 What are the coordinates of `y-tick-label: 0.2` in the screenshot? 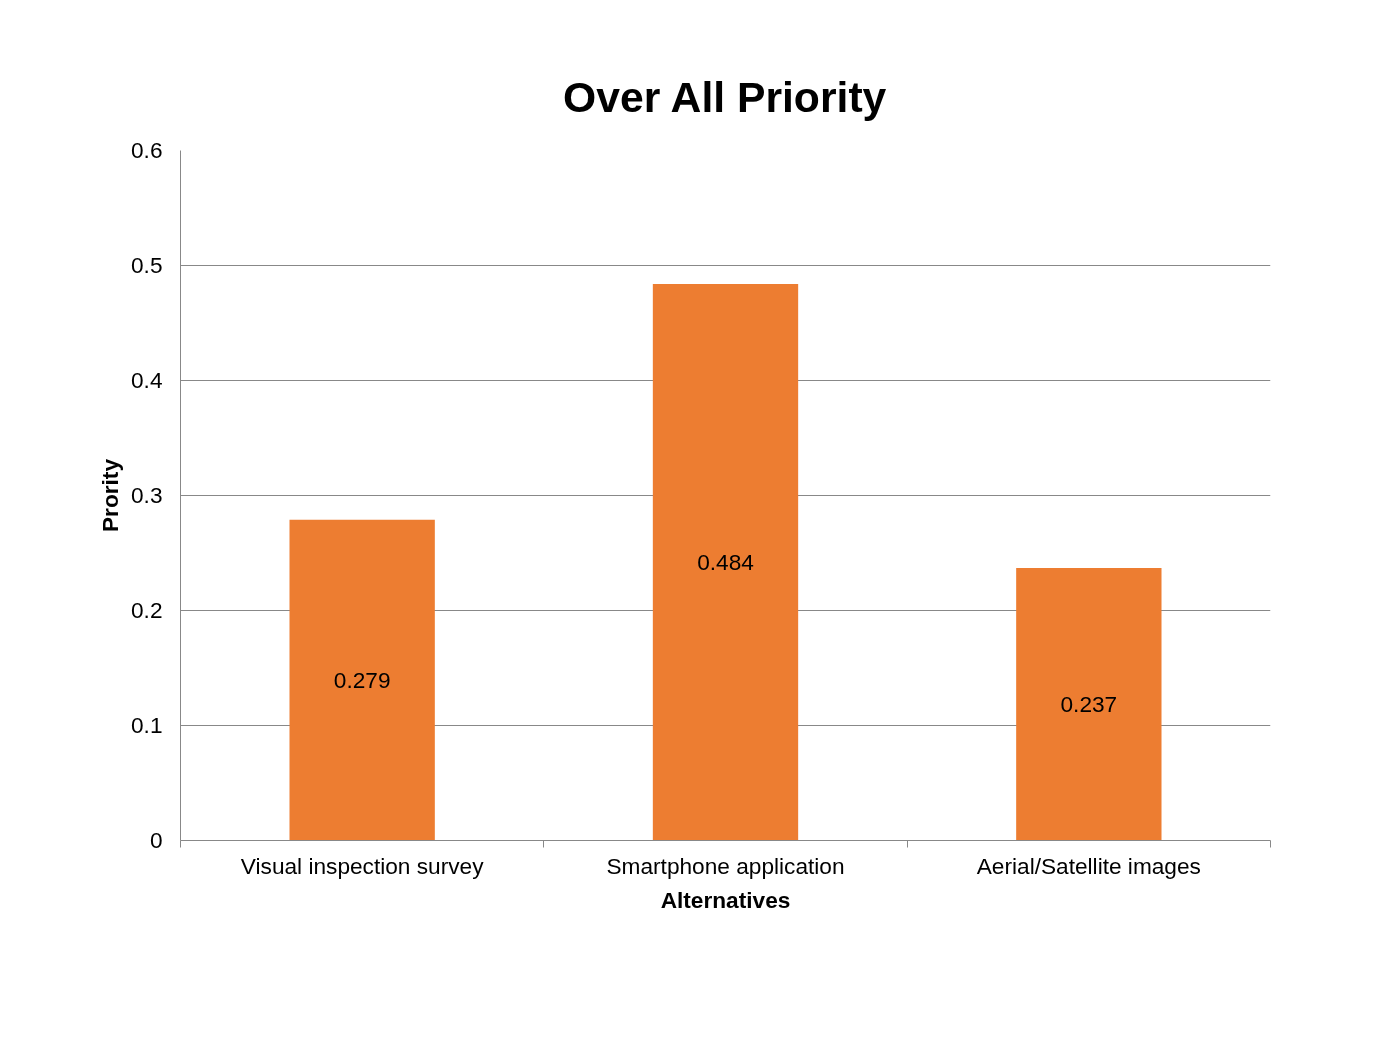 It's located at (147, 610).